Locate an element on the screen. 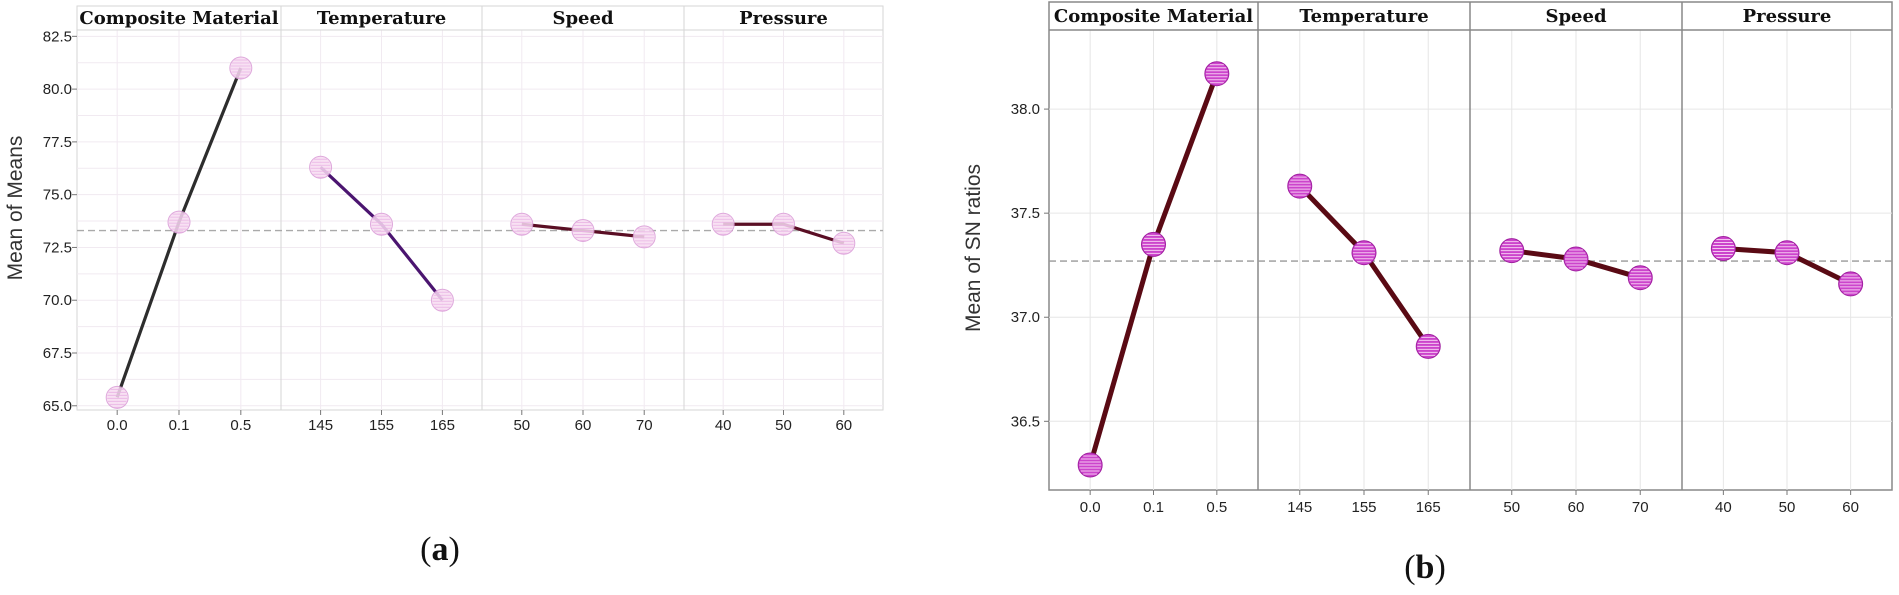  panel-temperature: Temperature 145 155 165 is located at coordinates (1363, 259).